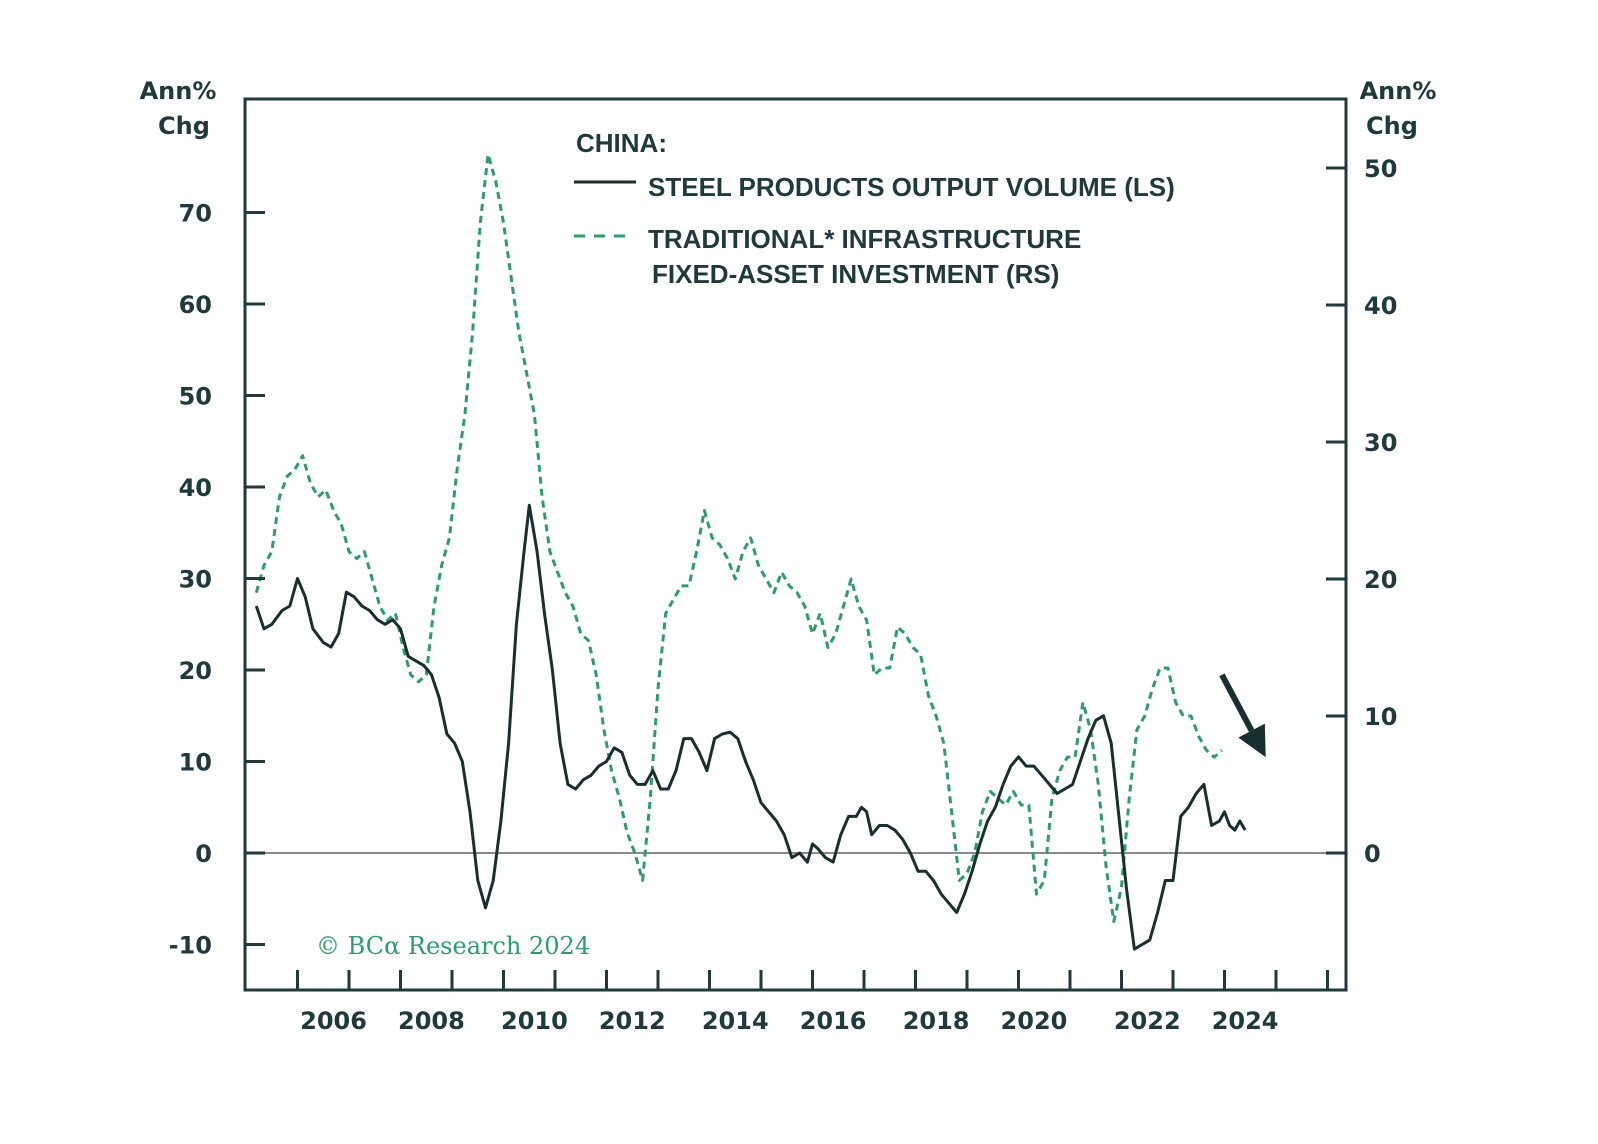  What do you see at coordinates (195, 671) in the screenshot?
I see `left-tick-label: 20` at bounding box center [195, 671].